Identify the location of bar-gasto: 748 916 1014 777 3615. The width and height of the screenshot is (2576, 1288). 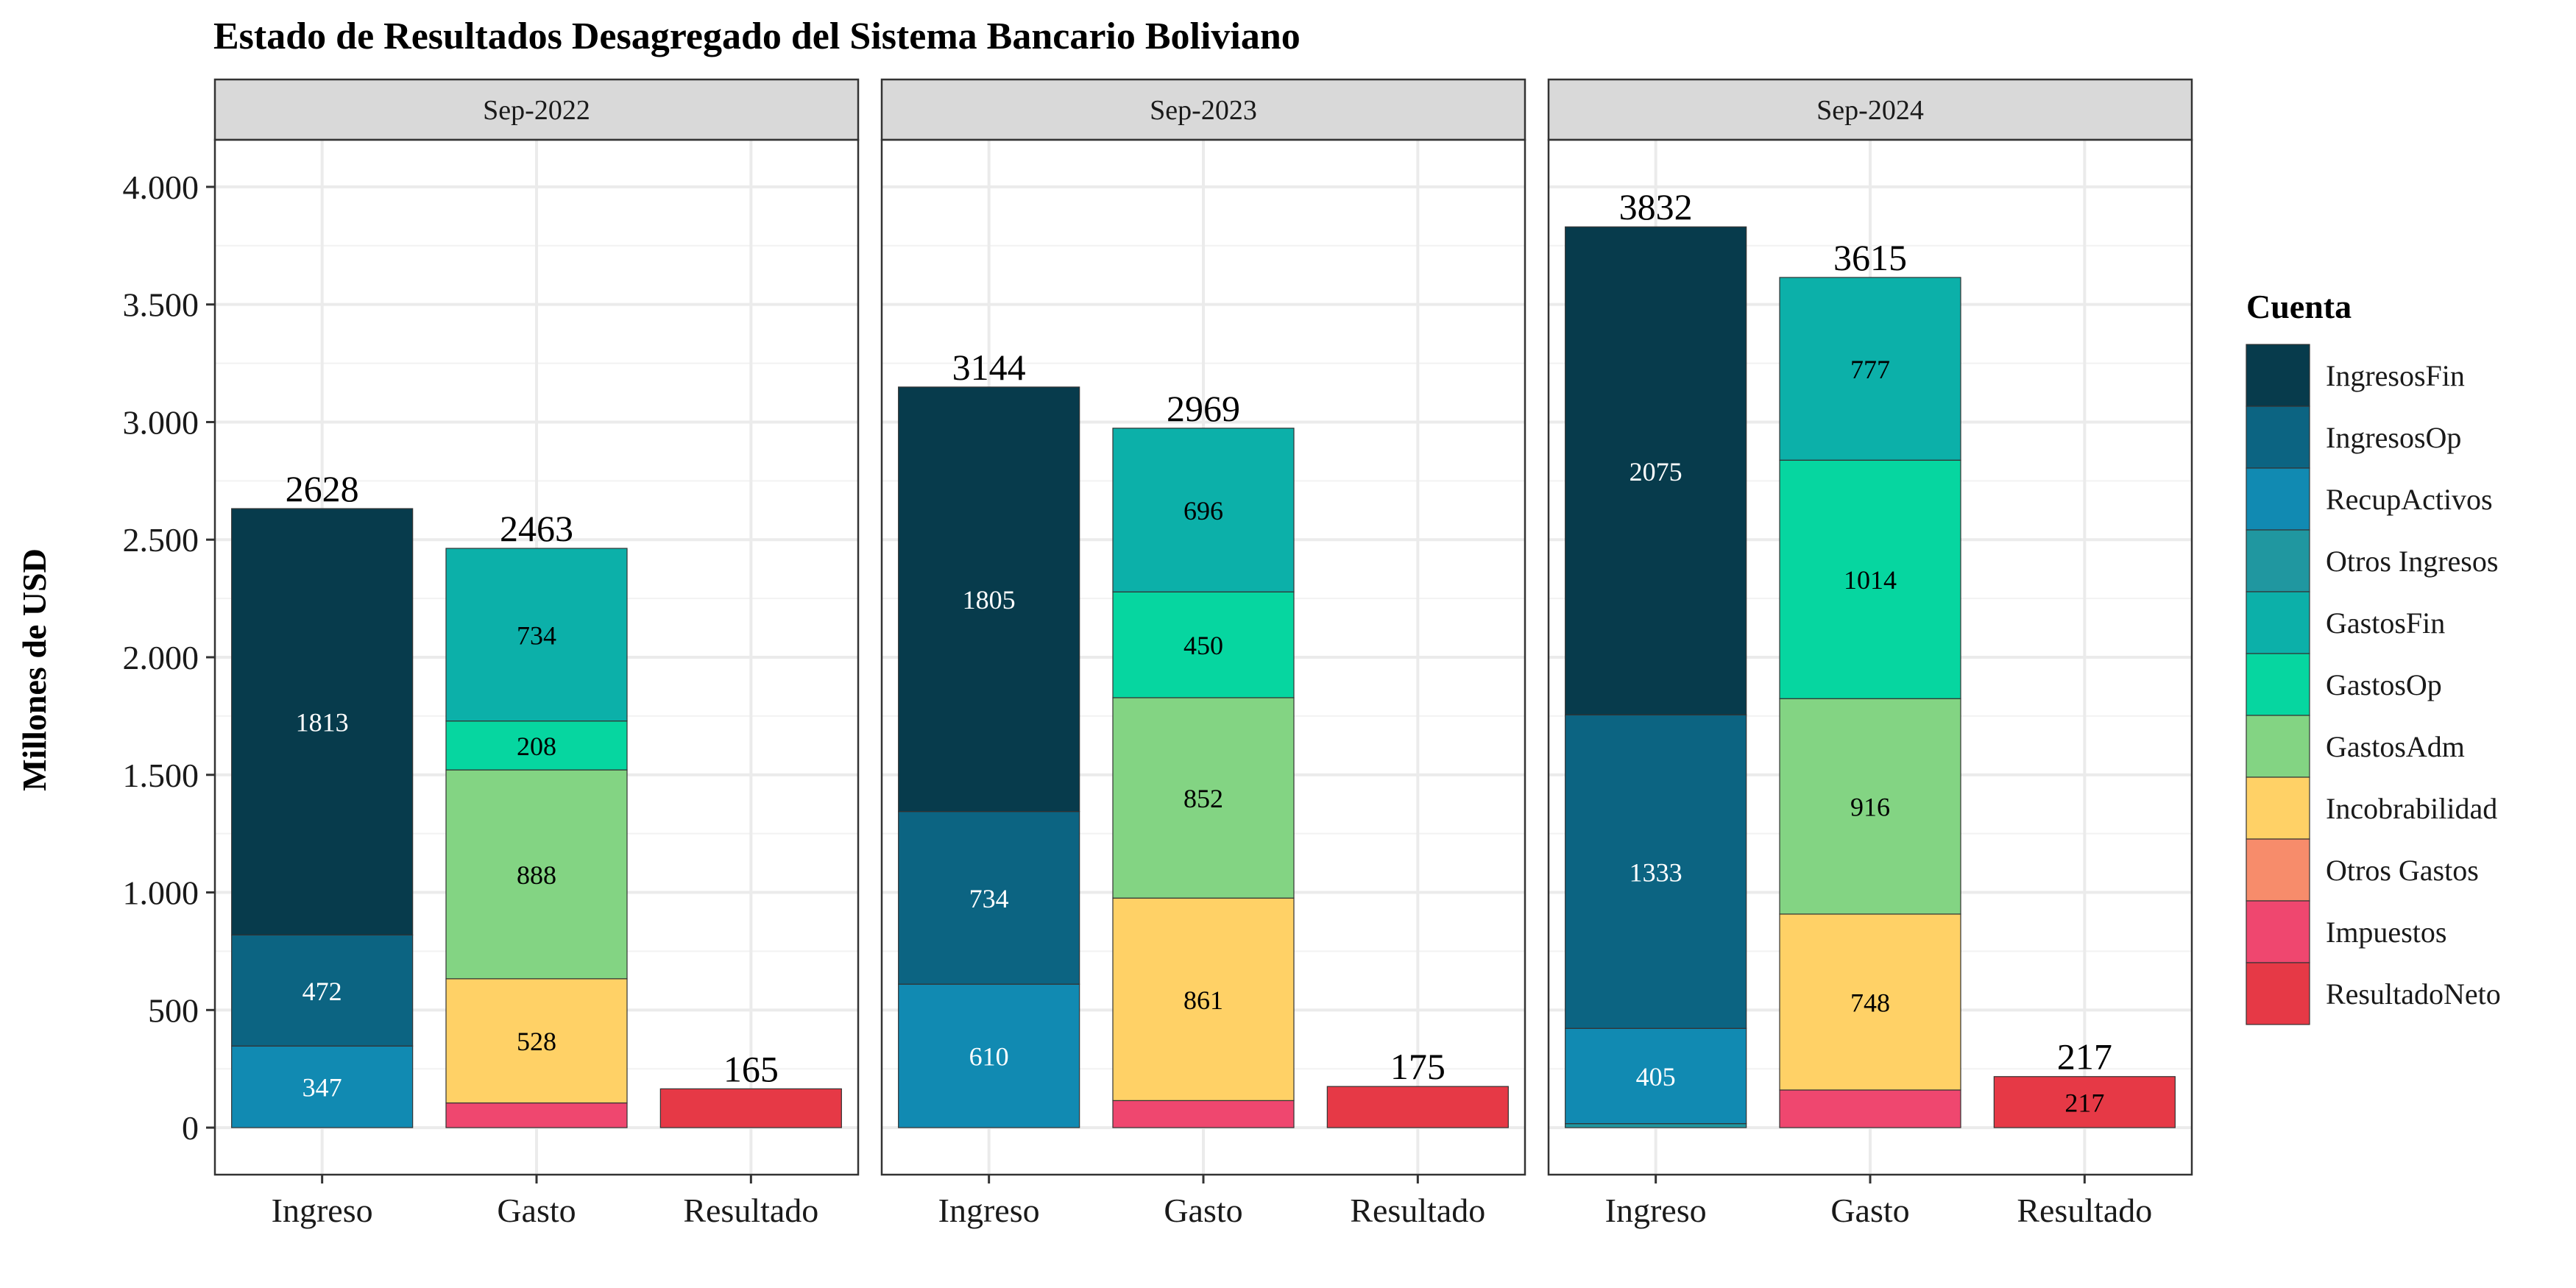
(1870, 682).